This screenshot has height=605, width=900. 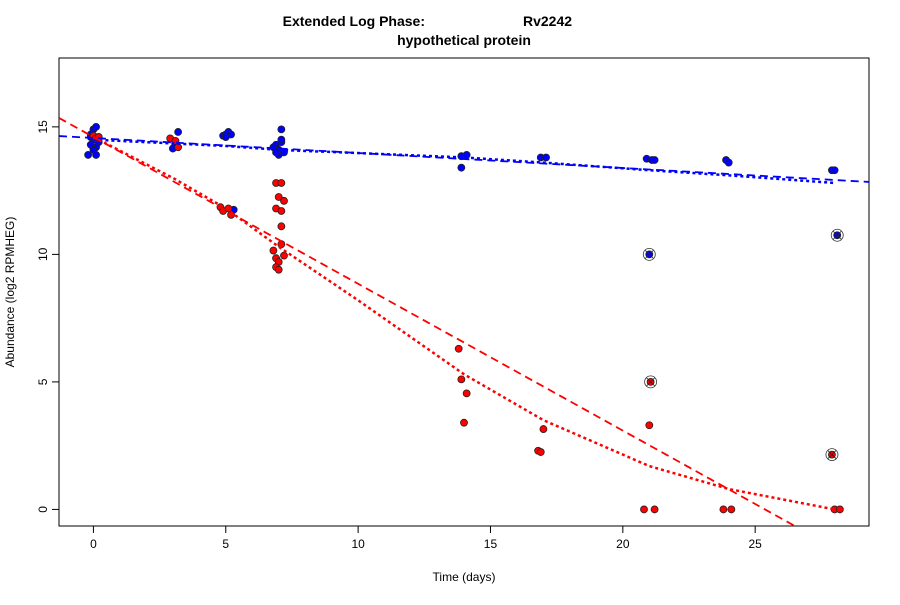 What do you see at coordinates (547, 21) in the screenshot?
I see `chart-title-right: Rv2242` at bounding box center [547, 21].